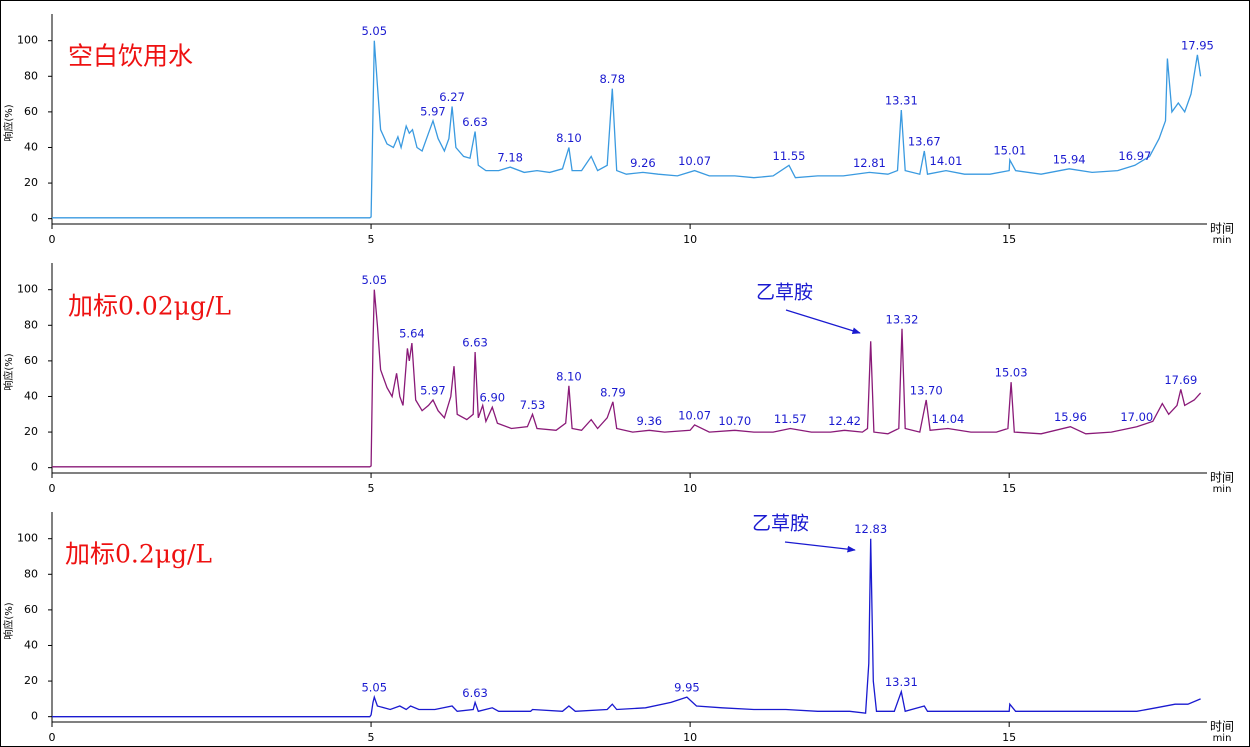 This screenshot has height=747, width=1250. I want to click on peak-label: 15.03, so click(1011, 373).